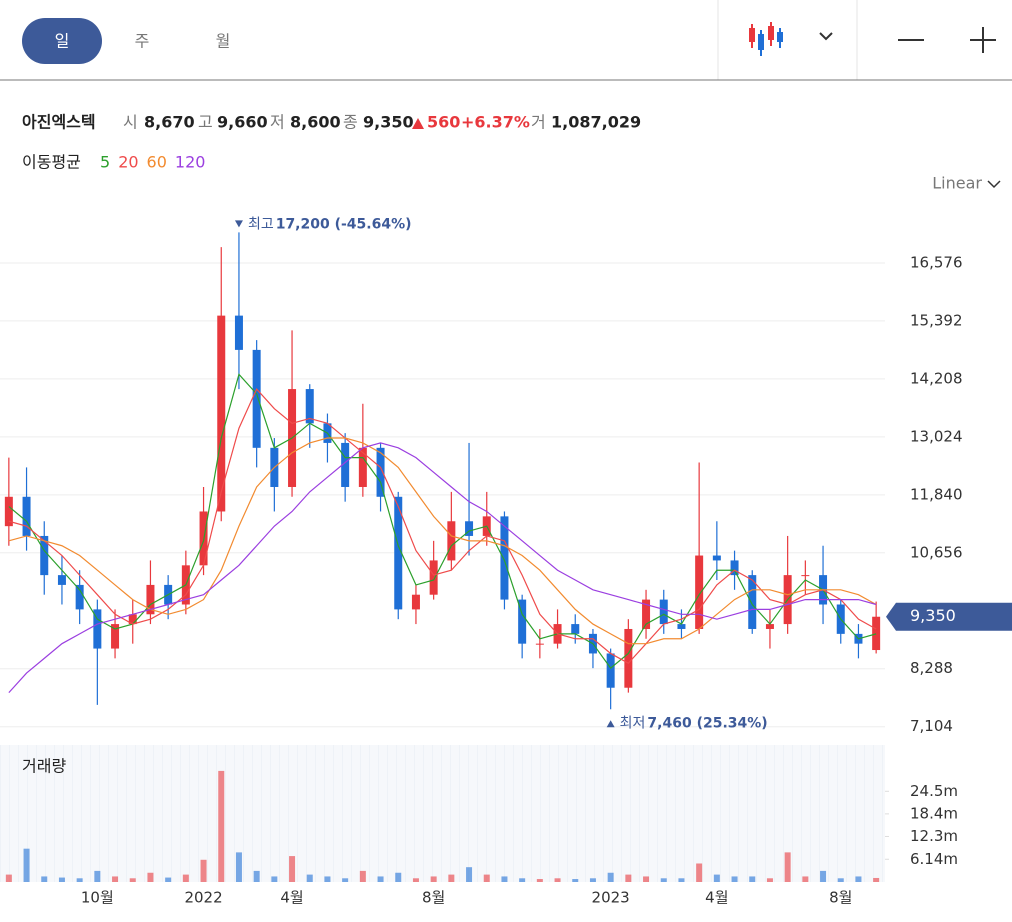 This screenshot has width=1012, height=922. I want to click on tab-selected, so click(62, 41).